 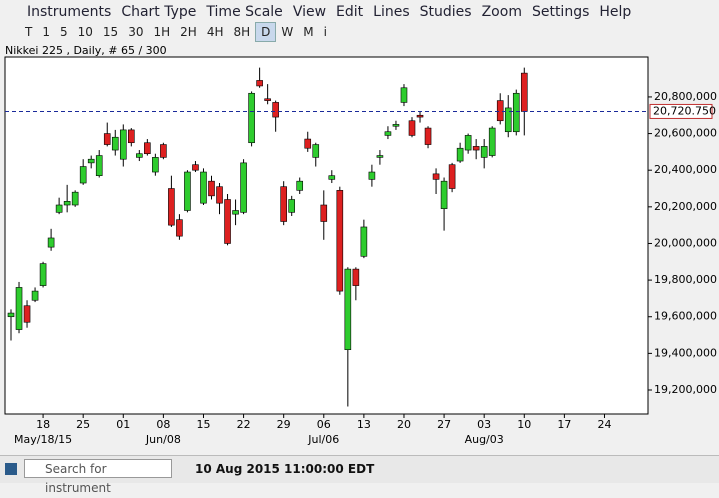 I want to click on search-input: Search for instrument, so click(x=98, y=477).